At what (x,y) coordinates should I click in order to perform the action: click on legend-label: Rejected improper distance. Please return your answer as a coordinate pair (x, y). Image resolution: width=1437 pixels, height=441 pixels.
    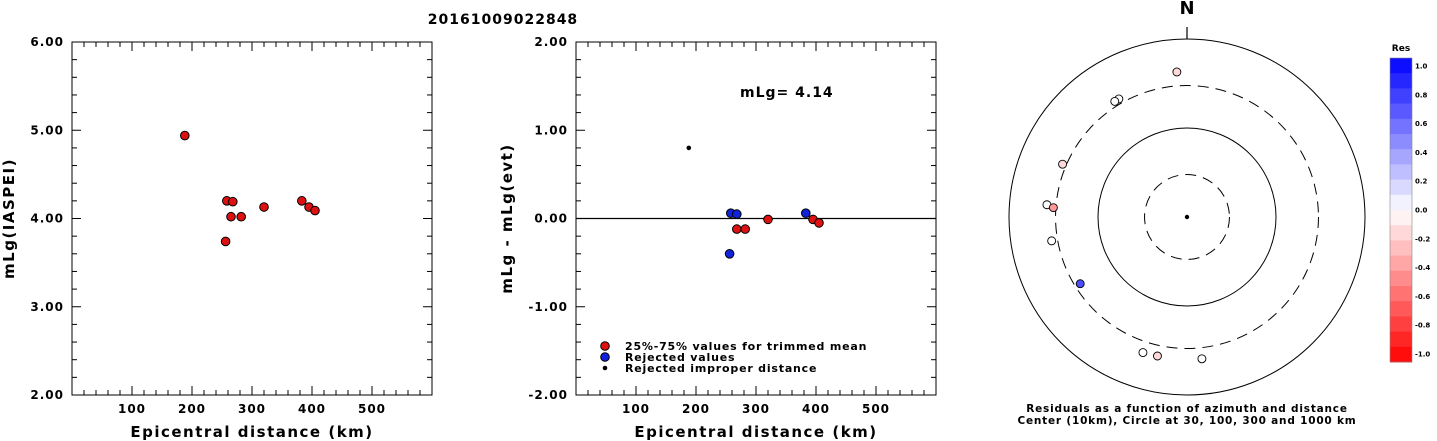
    Looking at the image, I should click on (721, 368).